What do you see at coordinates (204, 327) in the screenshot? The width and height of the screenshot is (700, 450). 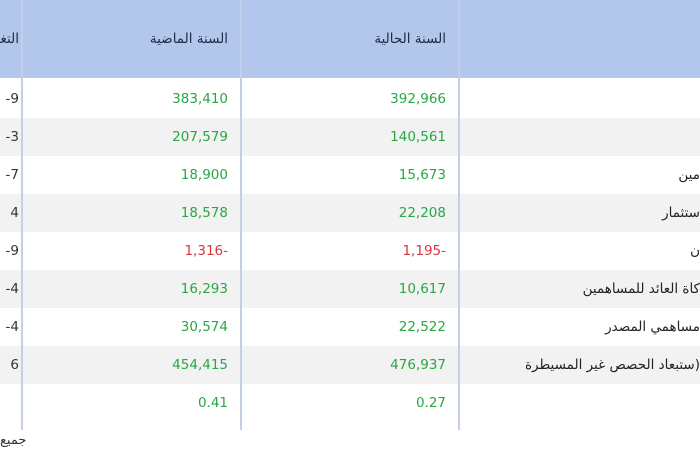 I see `cell-last-year: 30,574` at bounding box center [204, 327].